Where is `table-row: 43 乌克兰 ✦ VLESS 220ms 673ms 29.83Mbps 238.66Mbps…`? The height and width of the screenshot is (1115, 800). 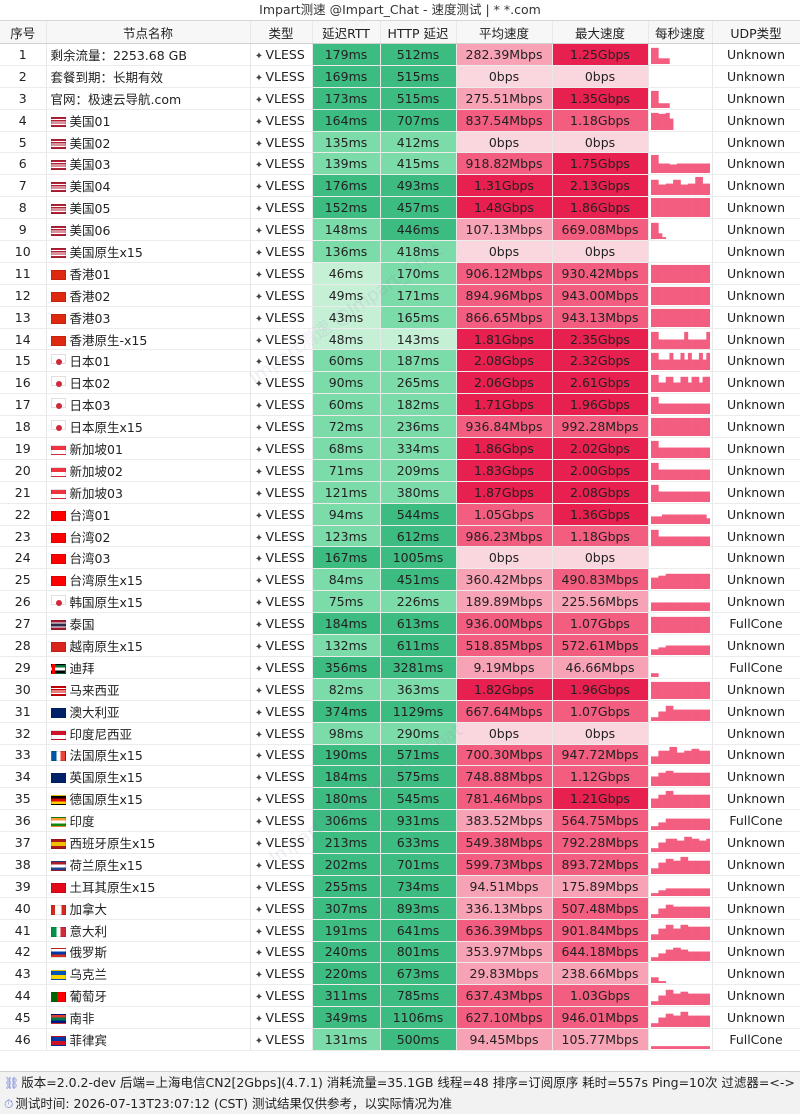 table-row: 43 乌克兰 ✦ VLESS 220ms 673ms 29.83Mbps 238.66Mbps… is located at coordinates (400, 974).